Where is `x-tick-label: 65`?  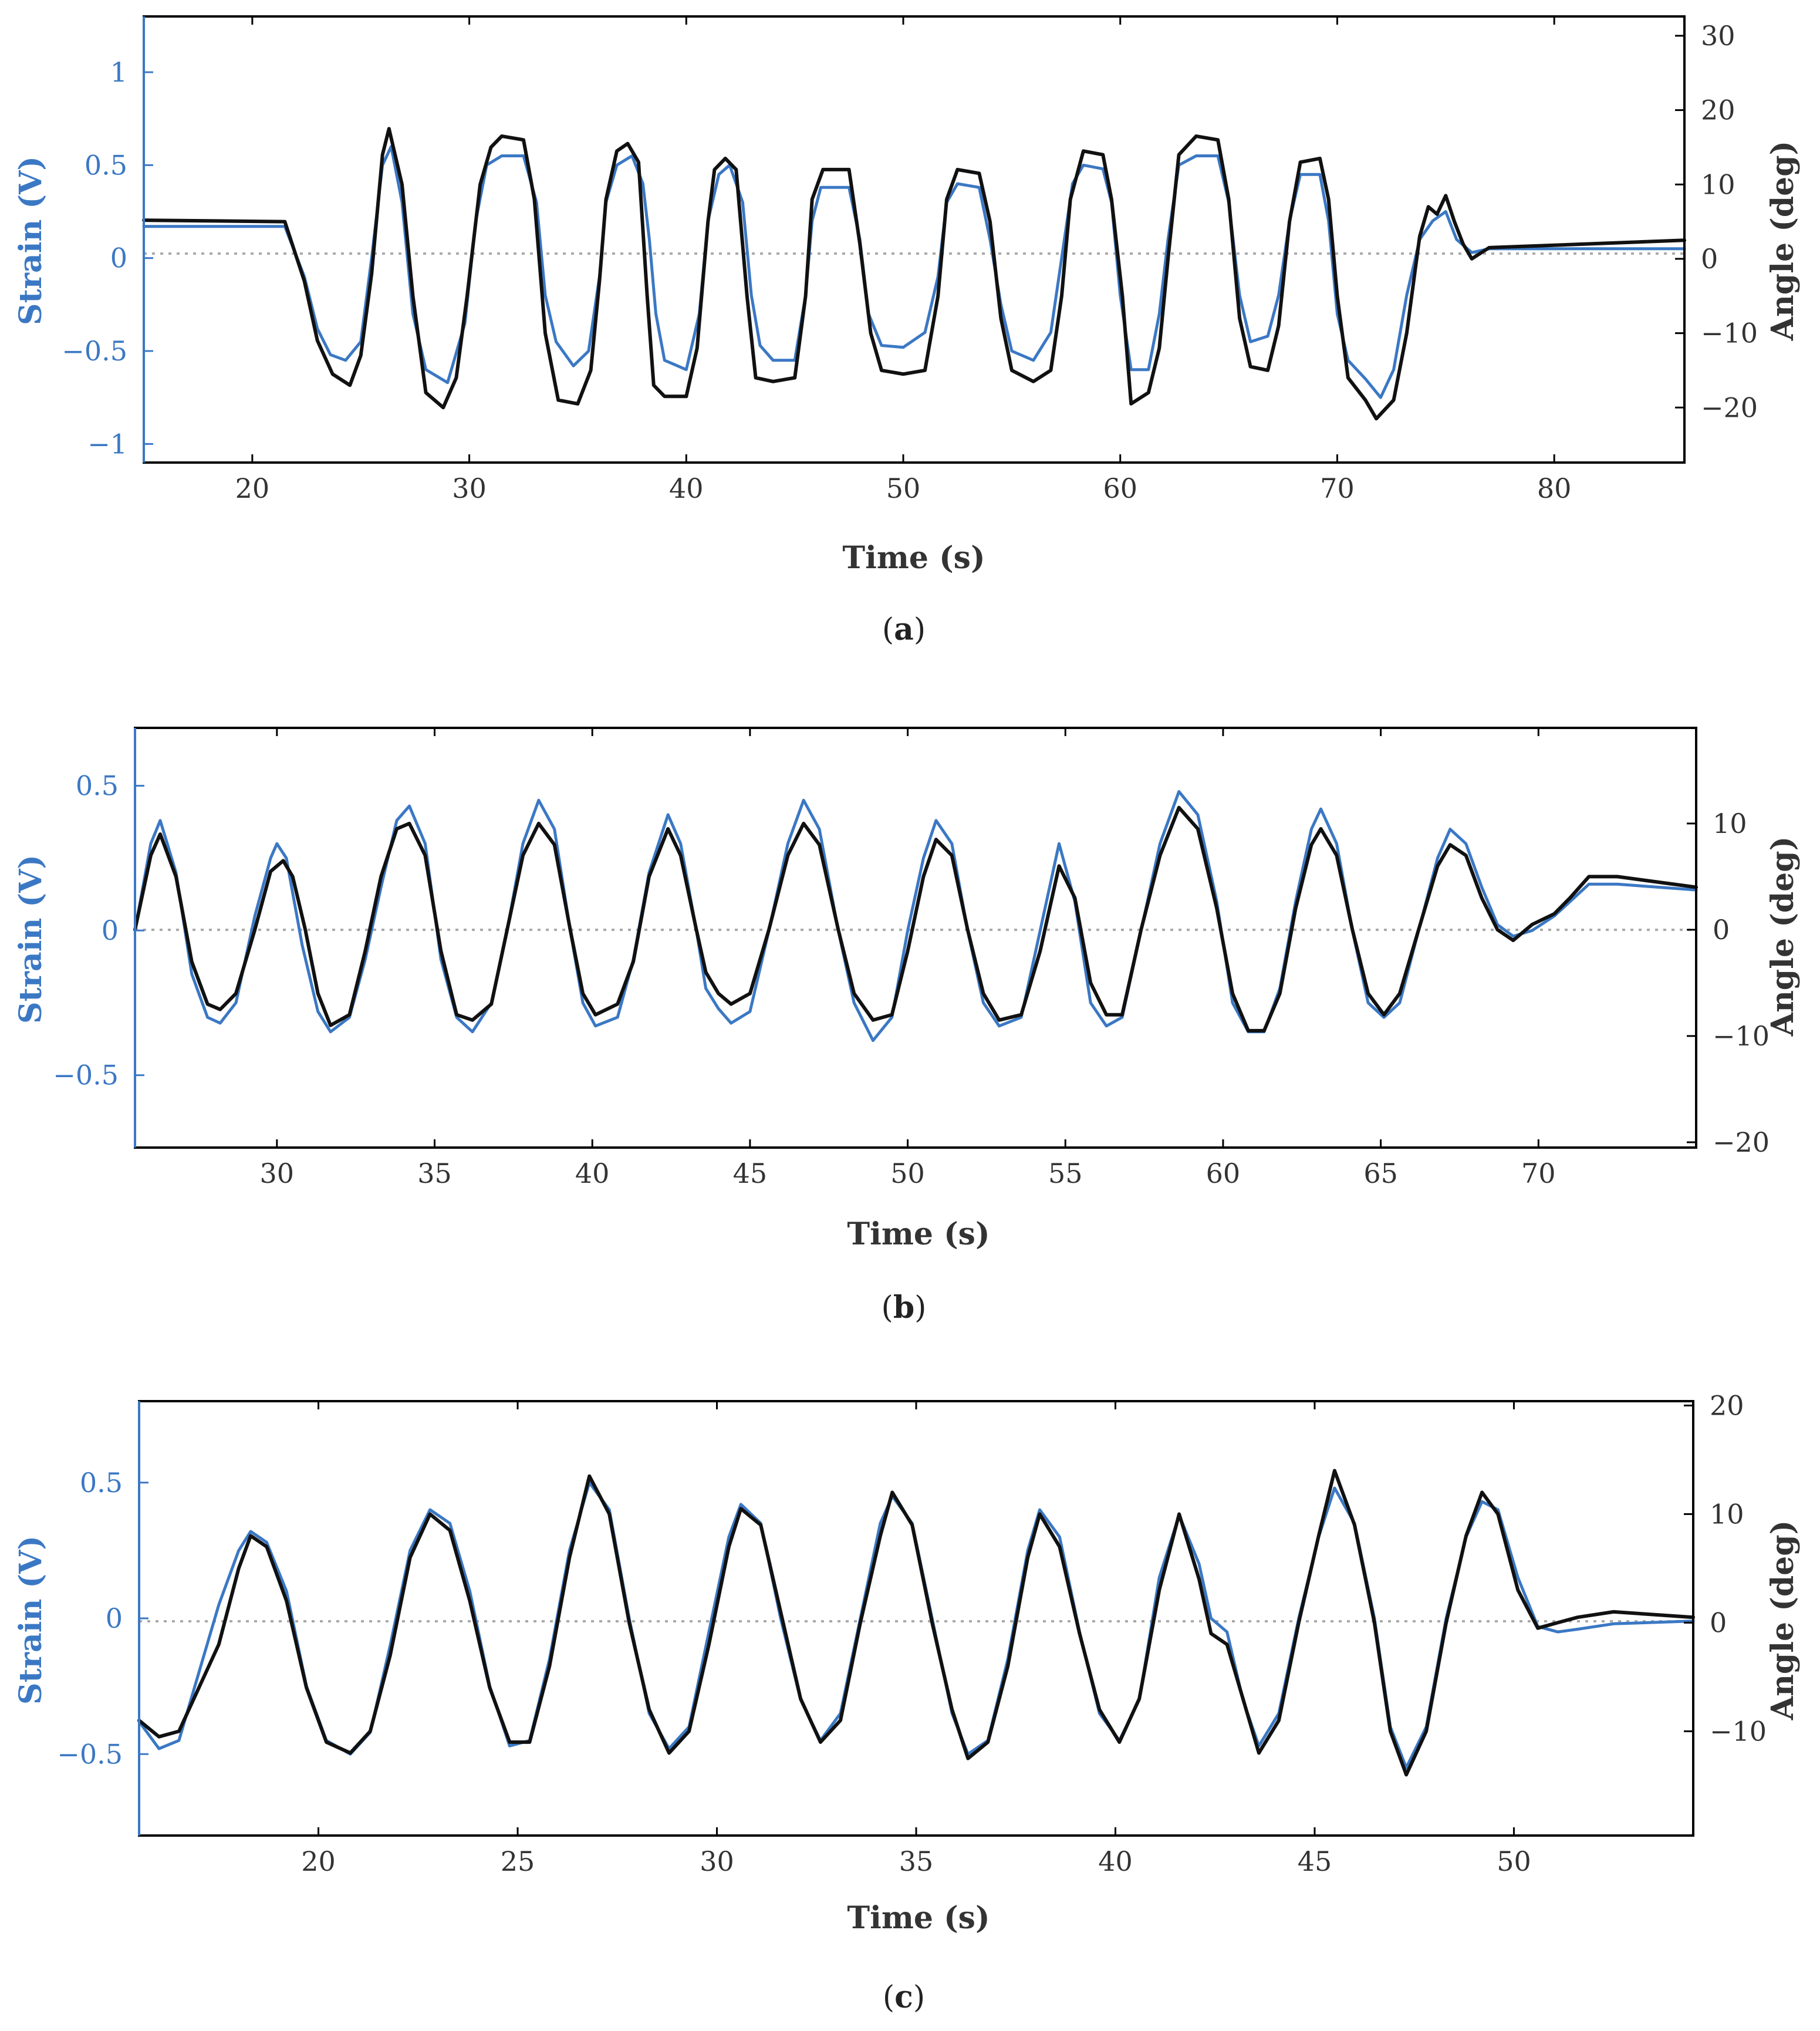 x-tick-label: 65 is located at coordinates (1380, 1173).